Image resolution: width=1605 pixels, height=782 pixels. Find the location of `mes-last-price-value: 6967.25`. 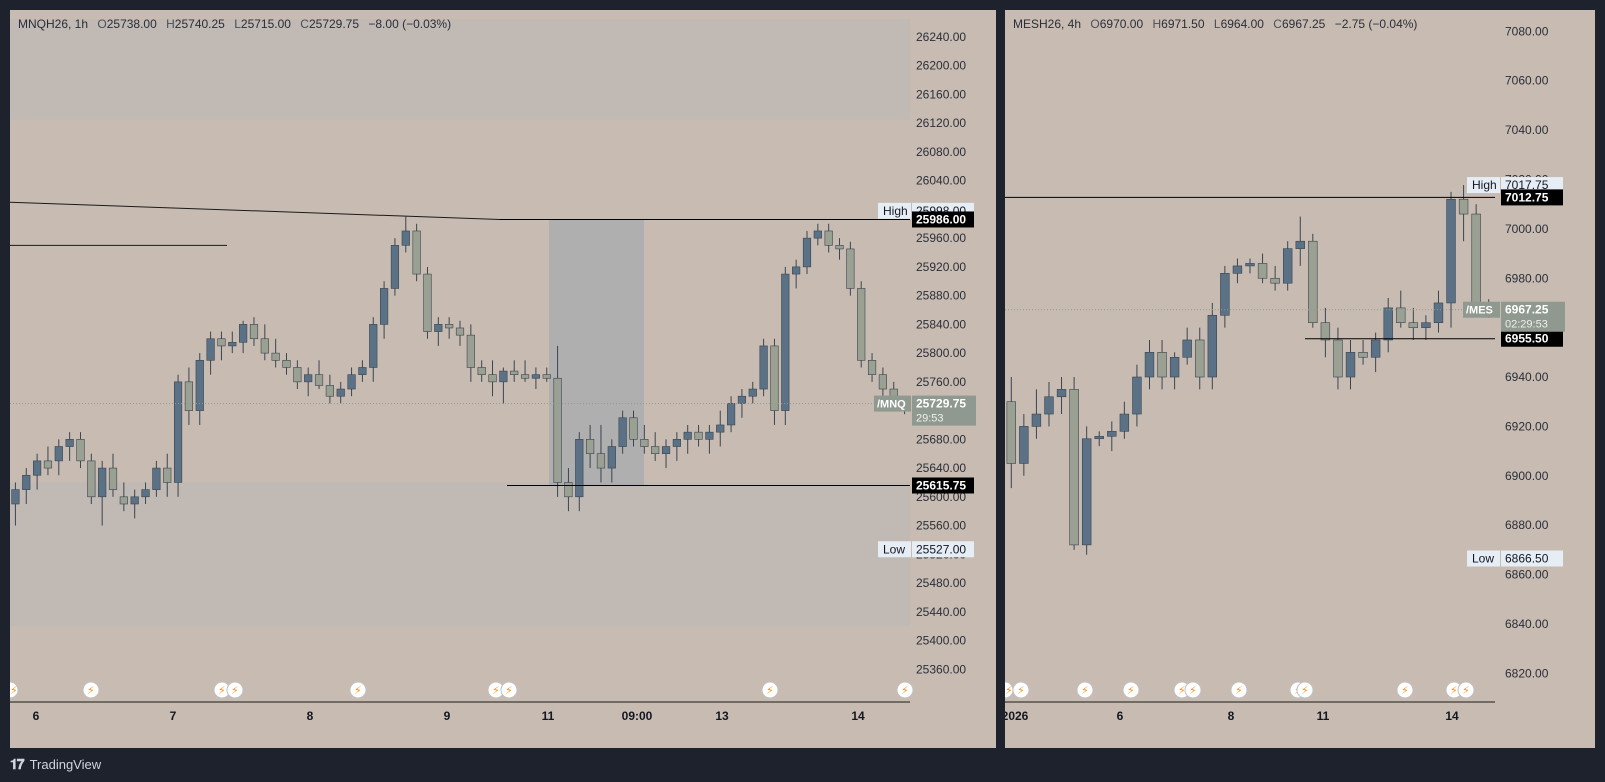

mes-last-price-value: 6967.25 is located at coordinates (1527, 310).